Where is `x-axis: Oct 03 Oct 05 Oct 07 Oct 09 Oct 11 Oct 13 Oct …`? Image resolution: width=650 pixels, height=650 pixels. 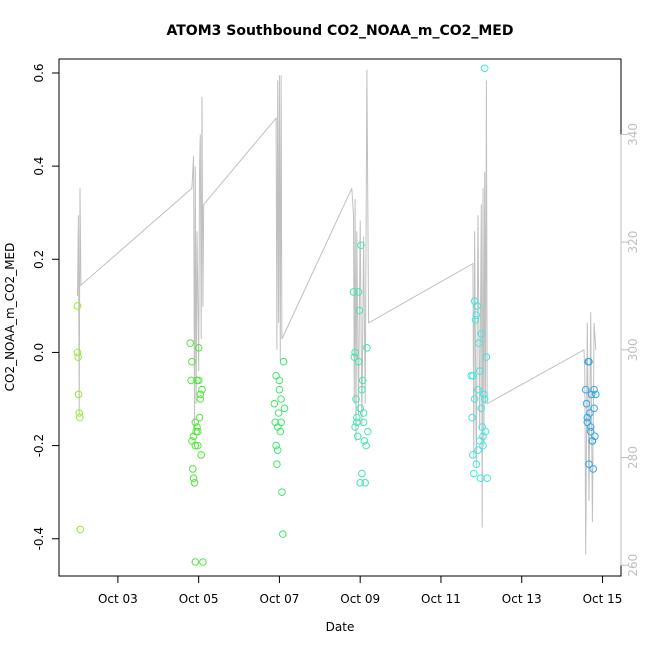
x-axis: Oct 03 Oct 05 Oct 07 Oct 09 Oct 11 Oct 13 Oct … is located at coordinates (360, 590).